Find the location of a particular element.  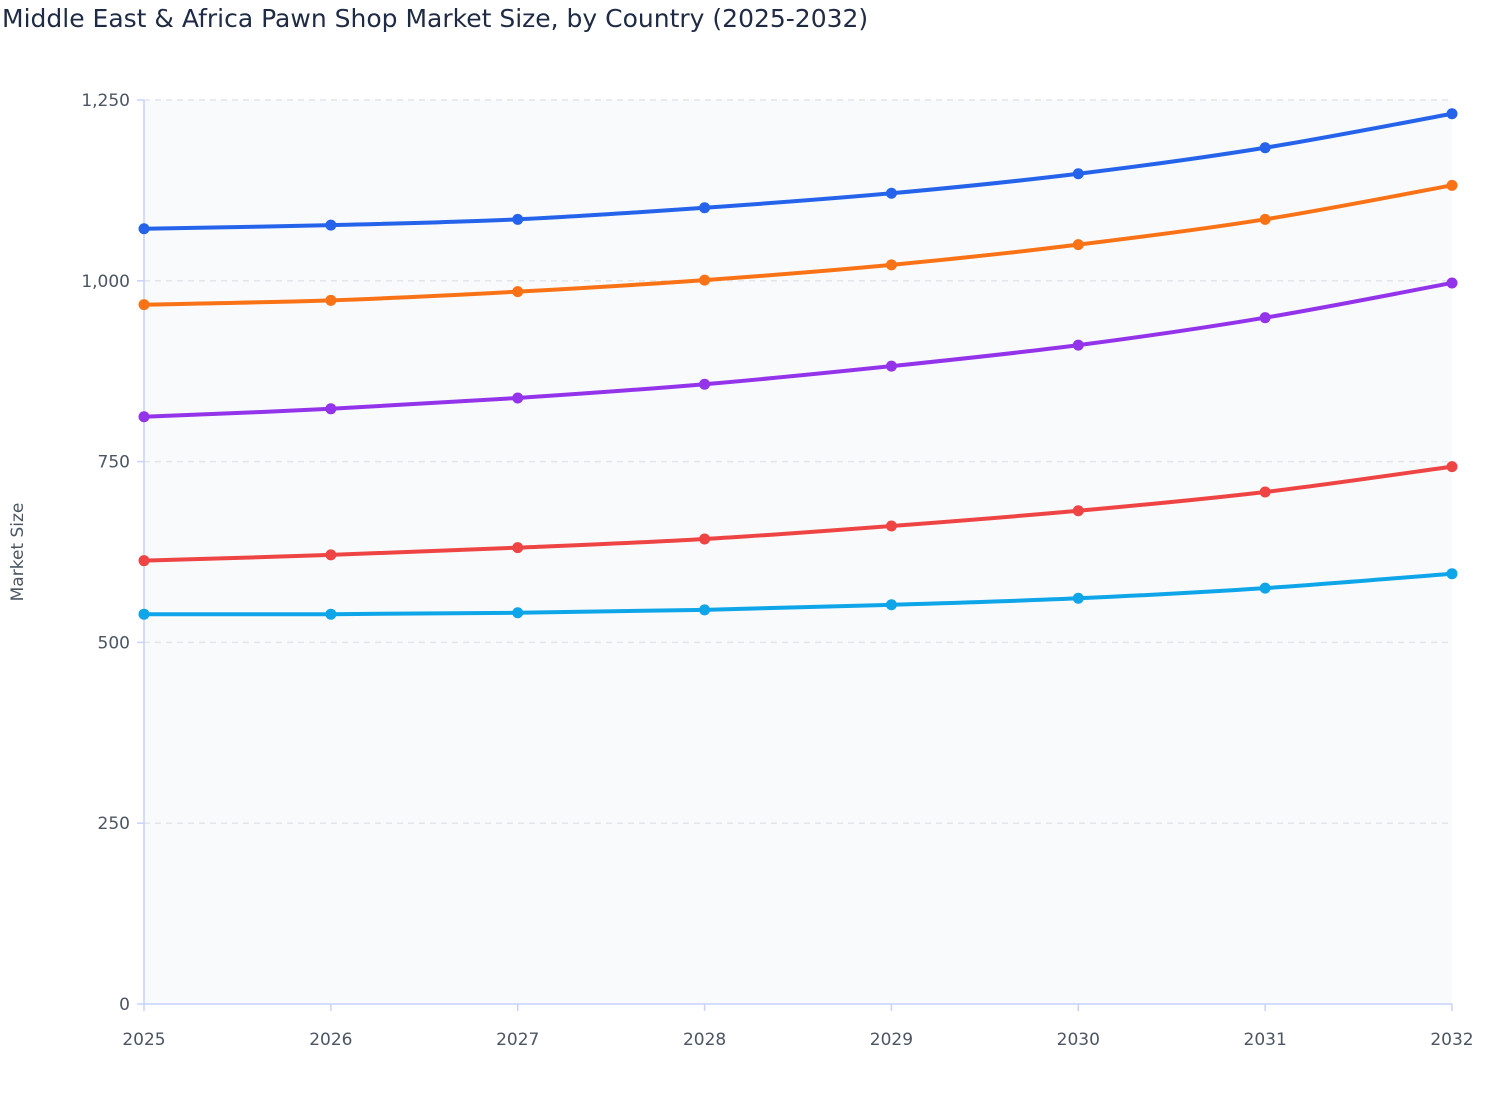

x-tick-label: 2031 is located at coordinates (1265, 1040).